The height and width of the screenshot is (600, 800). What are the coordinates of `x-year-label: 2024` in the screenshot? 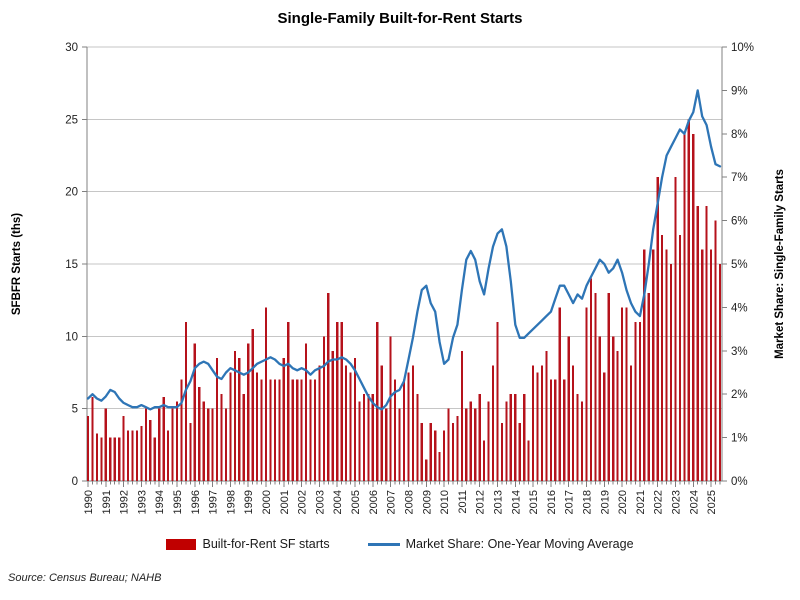 It's located at (694, 502).